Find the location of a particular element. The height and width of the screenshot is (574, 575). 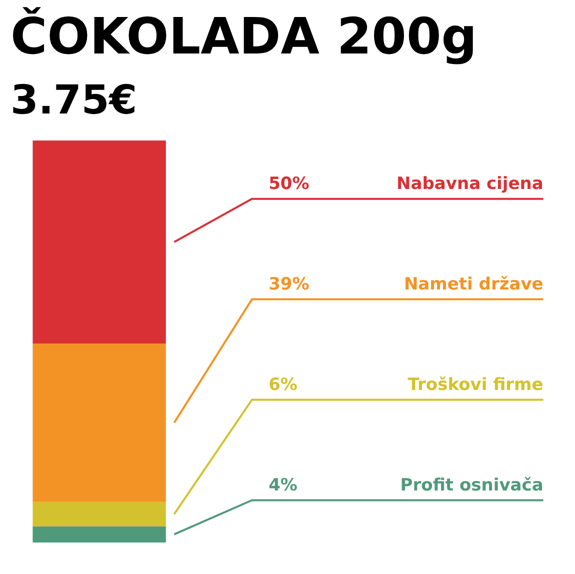

text: Troškovi firme is located at coordinates (476, 384).